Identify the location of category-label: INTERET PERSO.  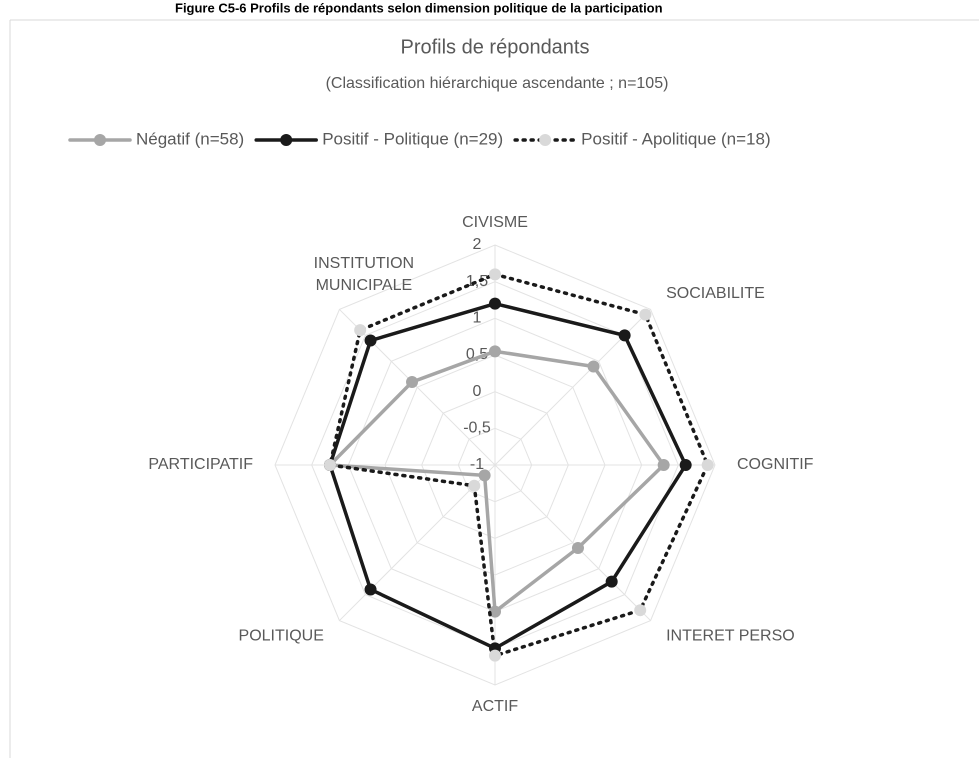
(730, 635).